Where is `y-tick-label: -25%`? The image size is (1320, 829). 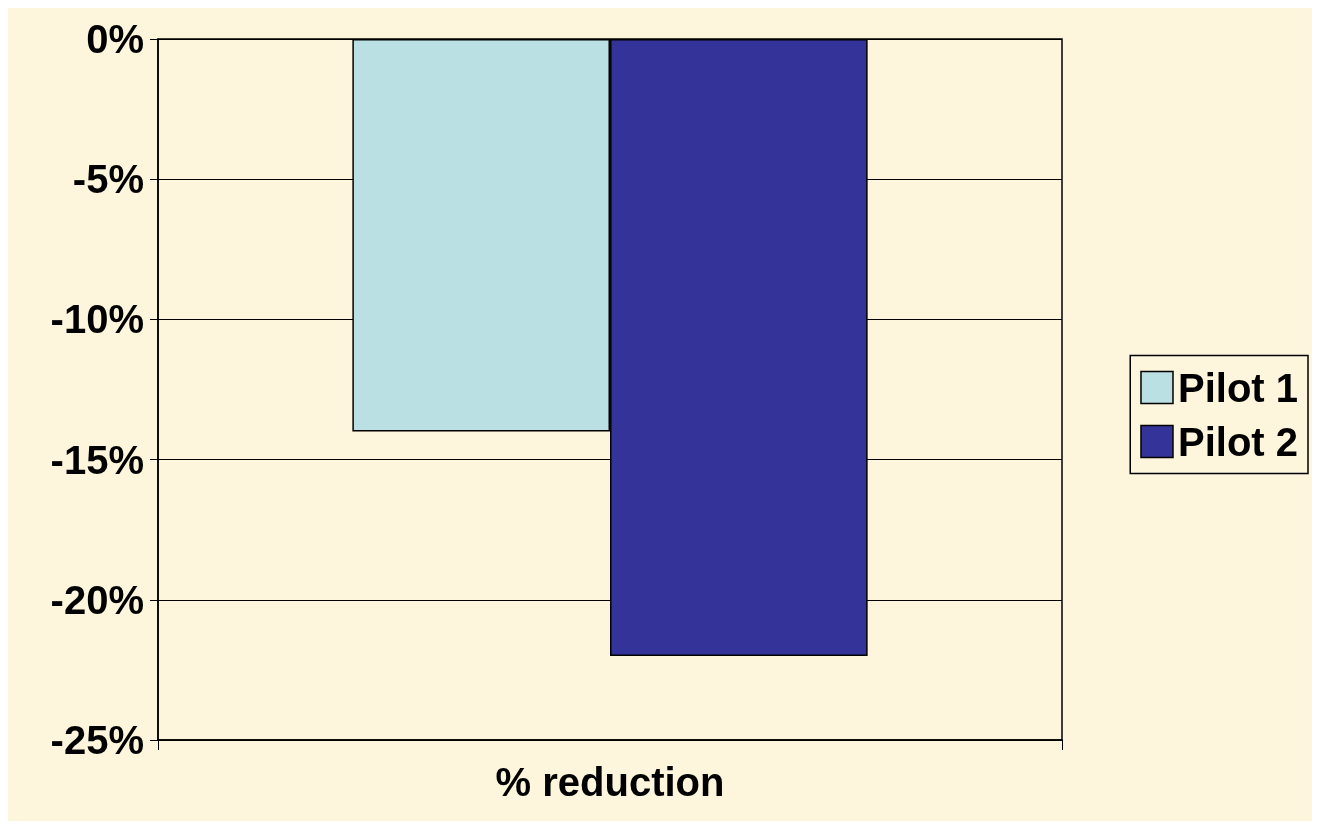 y-tick-label: -25% is located at coordinates (97, 740).